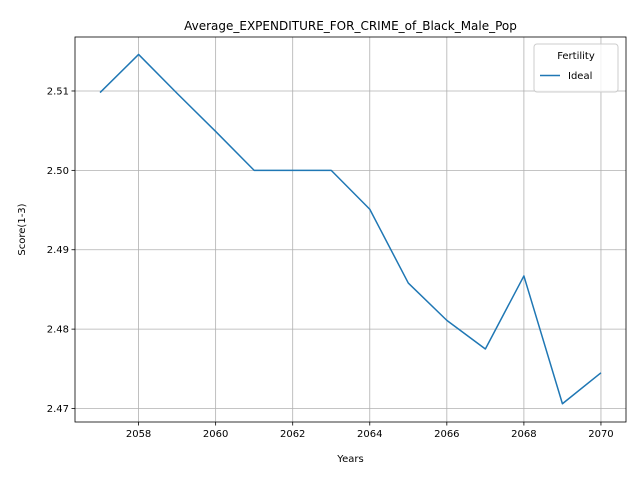 The width and height of the screenshot is (640, 480). What do you see at coordinates (58, 409) in the screenshot?
I see `y-tick-label: 2.47` at bounding box center [58, 409].